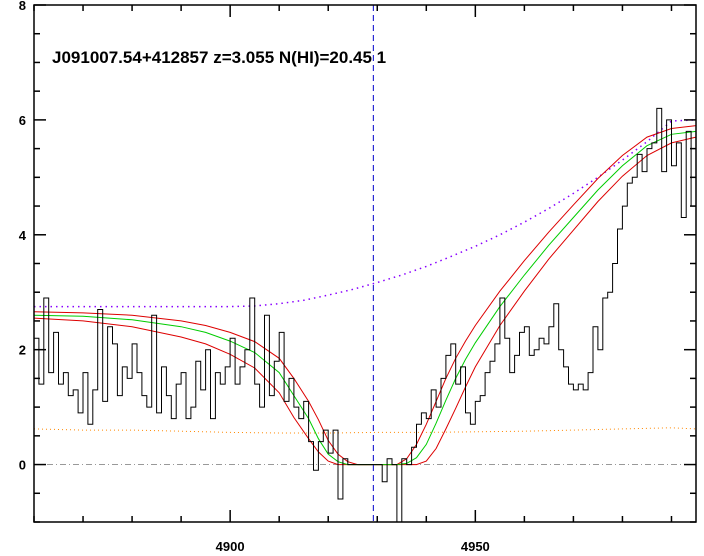 Image resolution: width=704 pixels, height=556 pixels. I want to click on x-tick-label: 4900, so click(230, 546).